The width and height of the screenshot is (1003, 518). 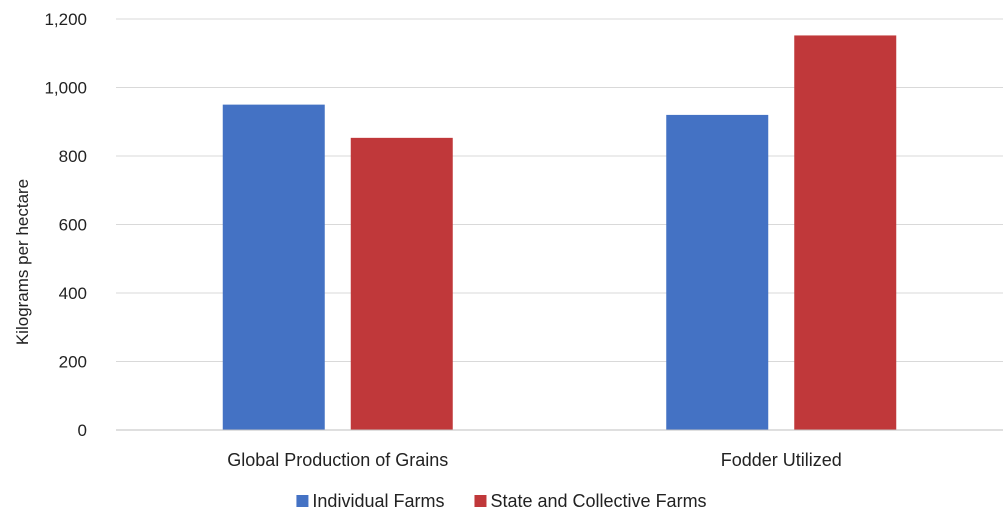 I want to click on legend-label: State and Collective Farms, so click(x=598, y=501).